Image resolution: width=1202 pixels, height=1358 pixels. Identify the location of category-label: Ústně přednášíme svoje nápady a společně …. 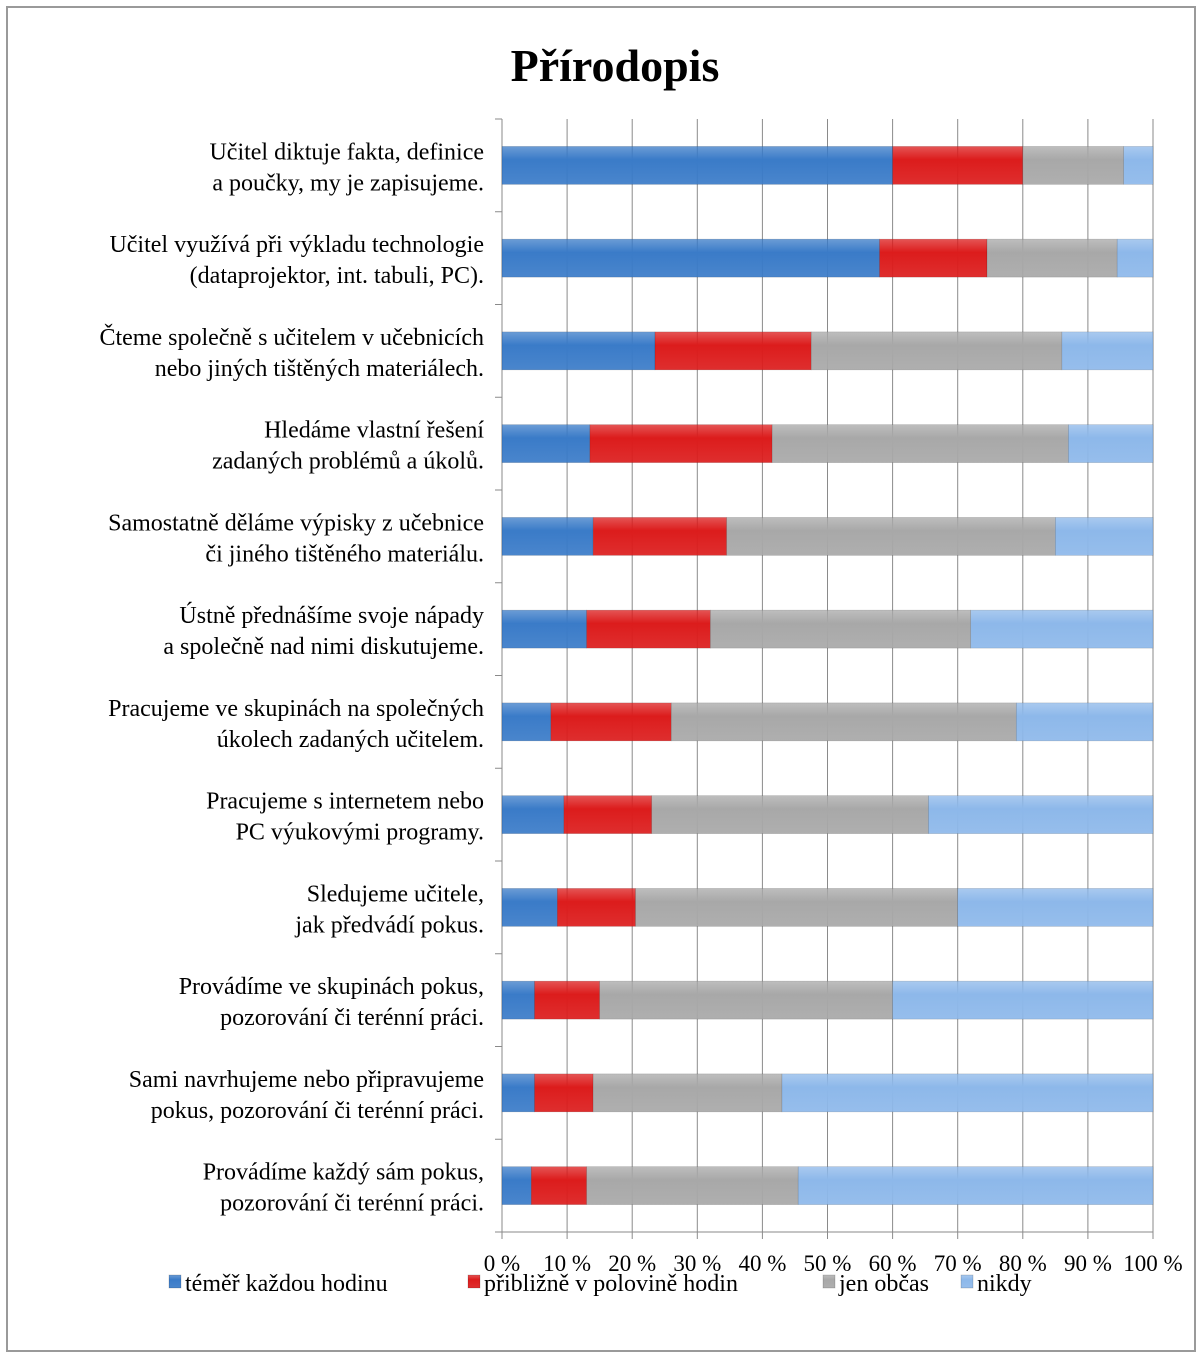
(323, 631).